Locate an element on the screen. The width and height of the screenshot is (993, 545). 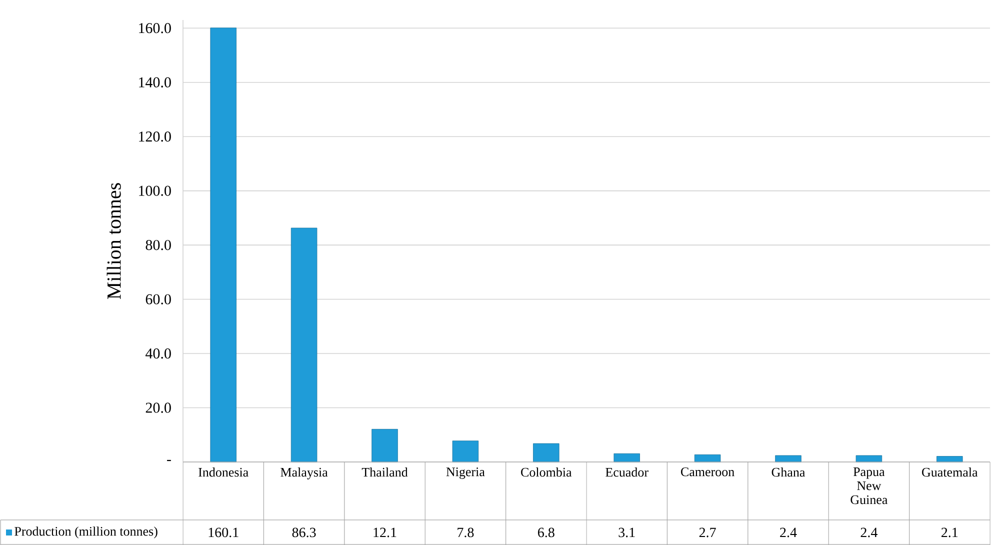
y-tick-label: 140.0 is located at coordinates (155, 82).